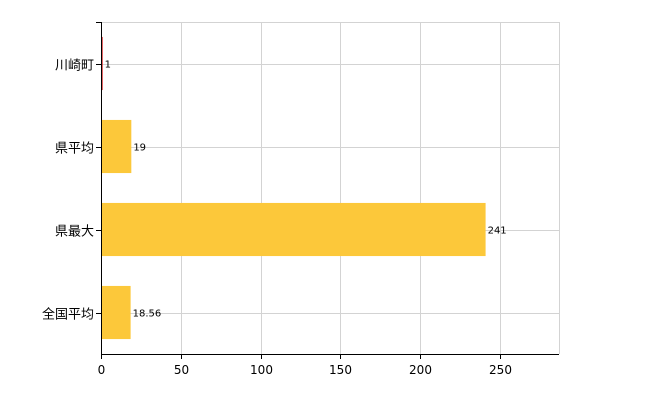 The image size is (650, 400). Describe the element at coordinates (108, 65) in the screenshot. I see `data-label-1: 1` at that location.